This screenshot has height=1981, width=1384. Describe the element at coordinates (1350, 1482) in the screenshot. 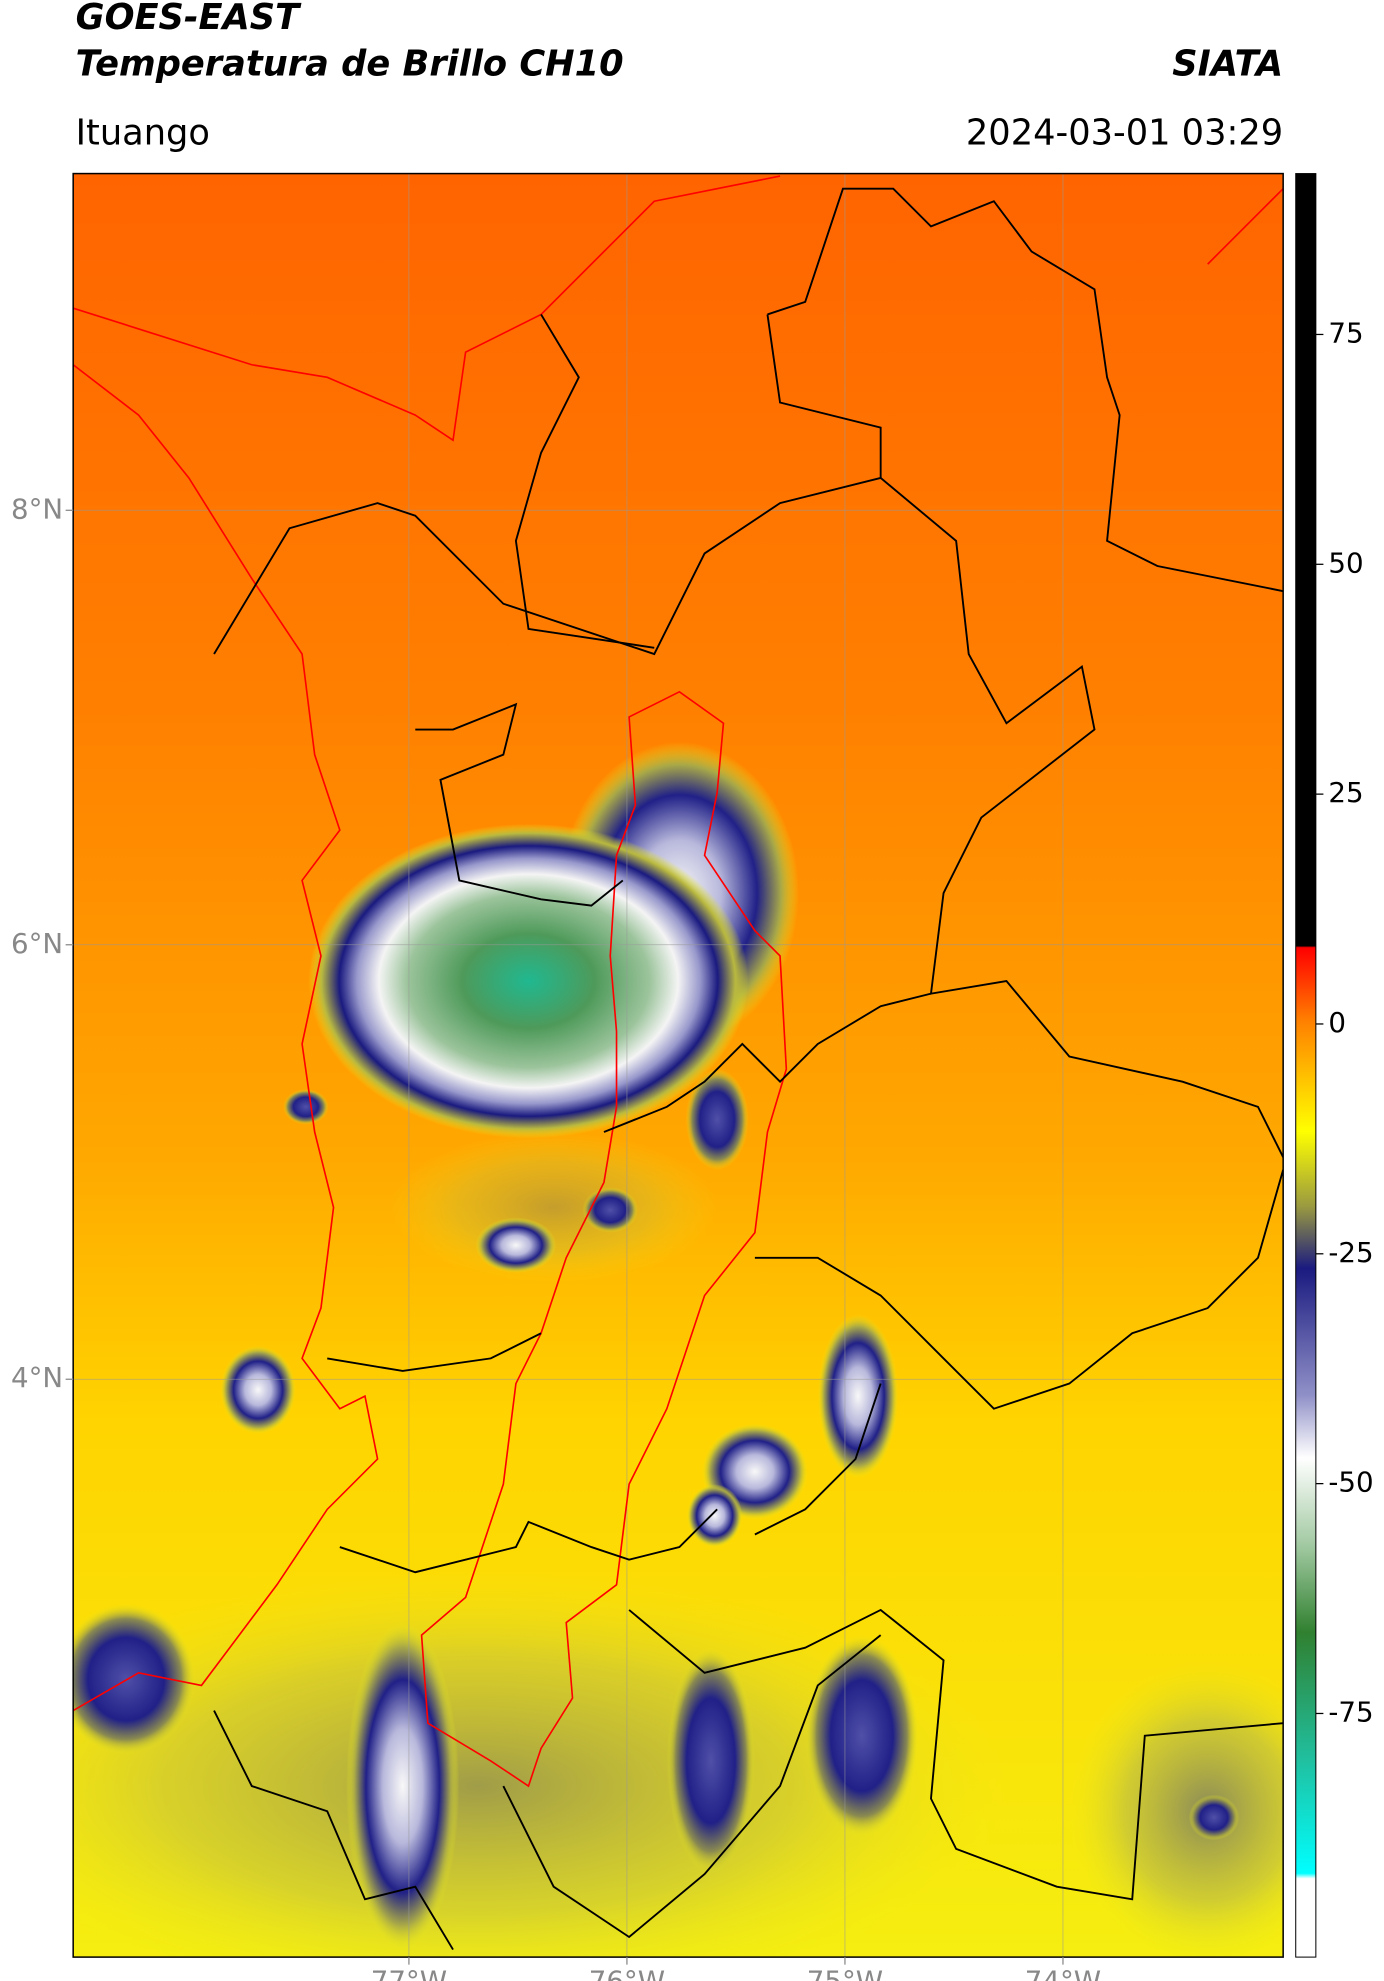

I see `colorbar-tick-label: -50` at that location.